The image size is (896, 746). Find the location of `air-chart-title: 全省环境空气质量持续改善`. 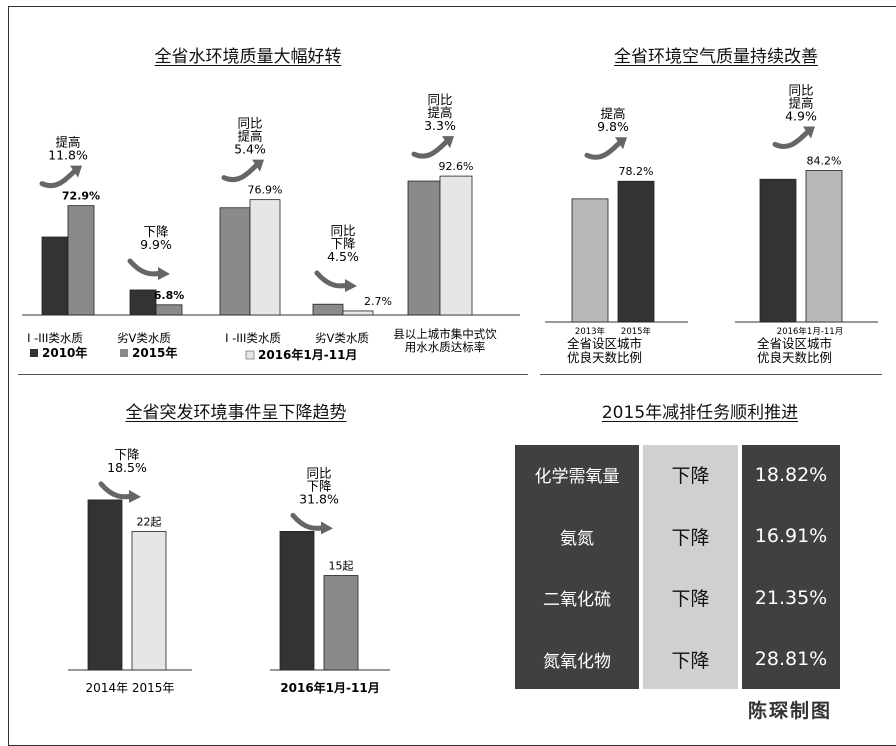

air-chart-title: 全省环境空气质量持续改善 is located at coordinates (716, 57).